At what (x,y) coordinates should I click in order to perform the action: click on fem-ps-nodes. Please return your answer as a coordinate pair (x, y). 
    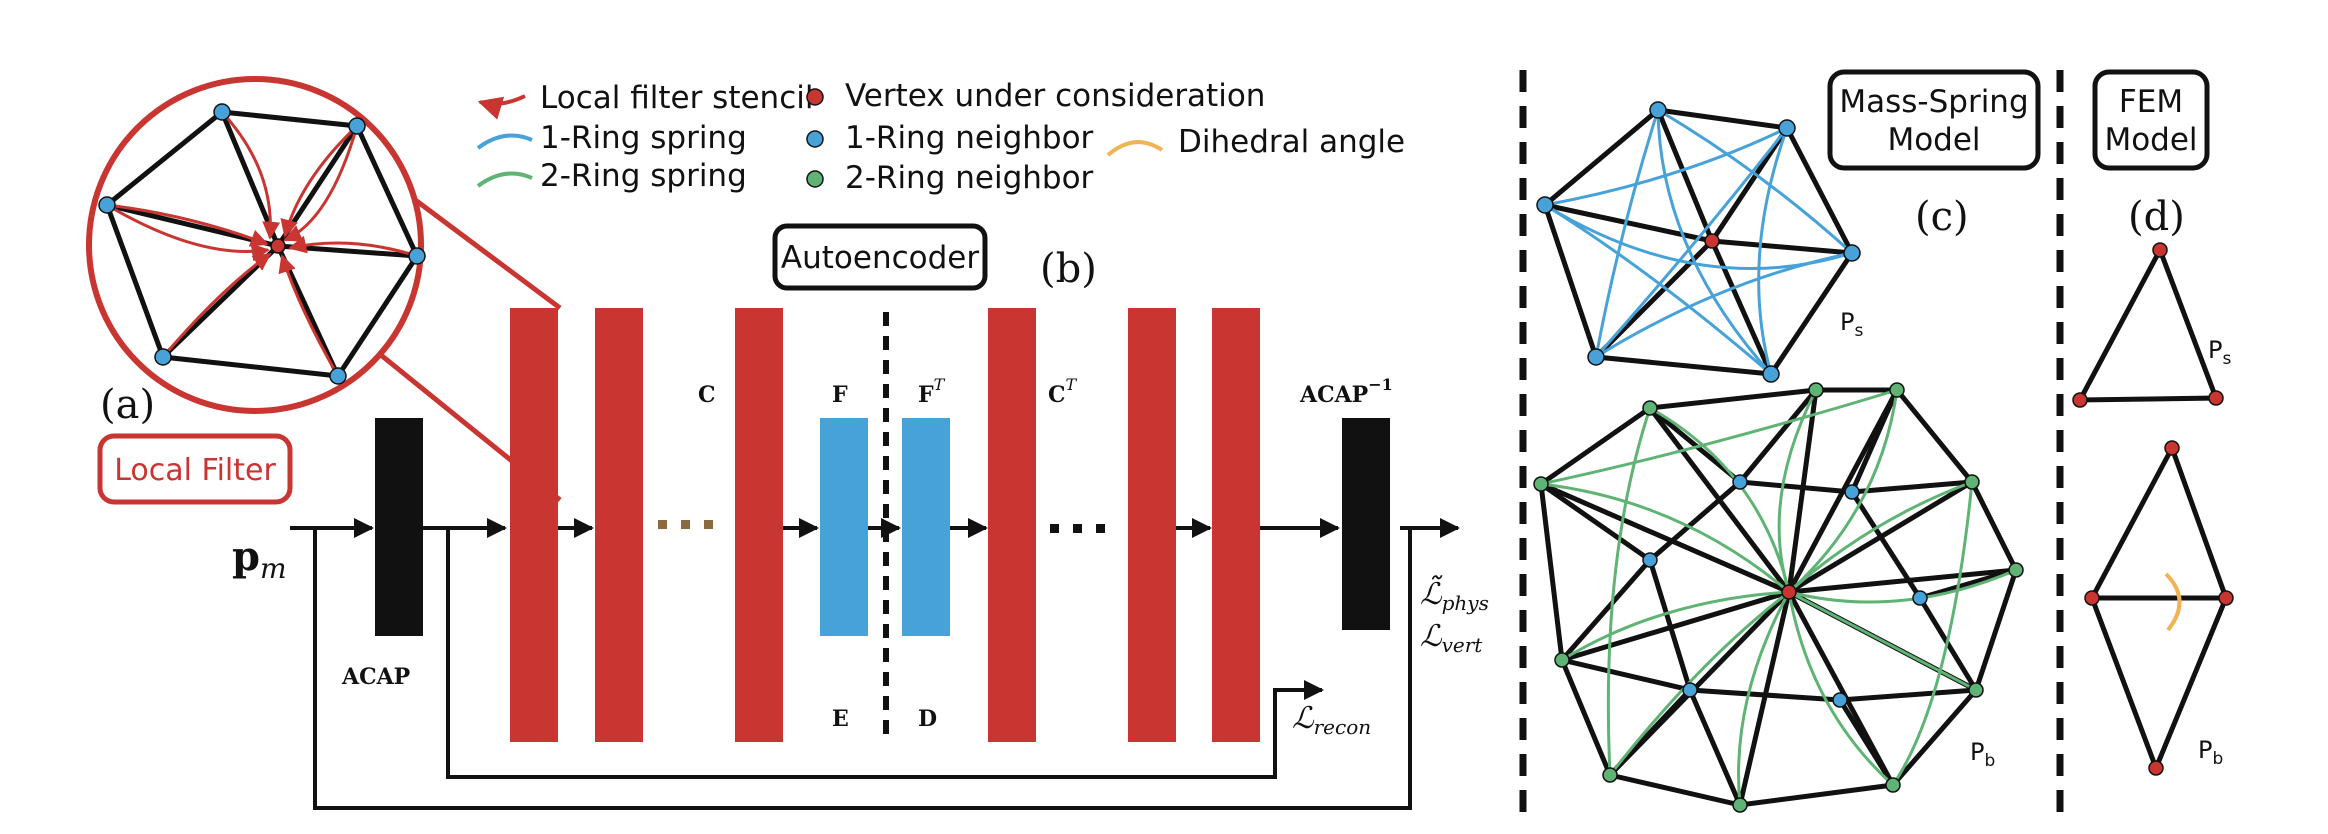
    Looking at the image, I should click on (2148, 325).